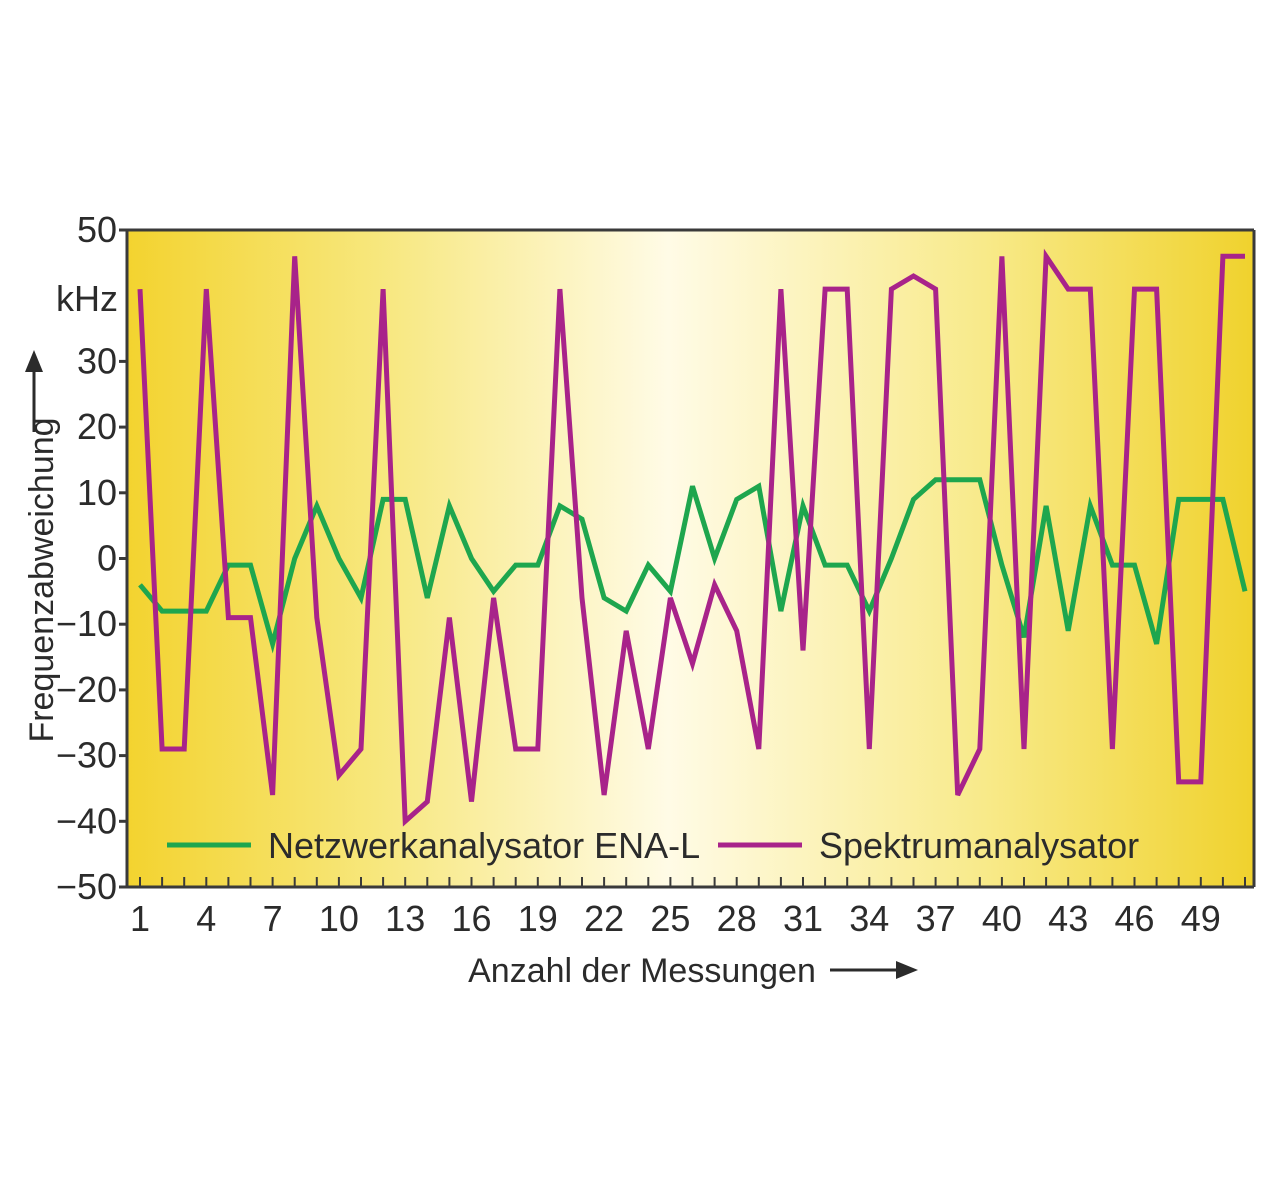 The width and height of the screenshot is (1280, 1195). Describe the element at coordinates (538, 918) in the screenshot. I see `x-tick-label: 19` at that location.